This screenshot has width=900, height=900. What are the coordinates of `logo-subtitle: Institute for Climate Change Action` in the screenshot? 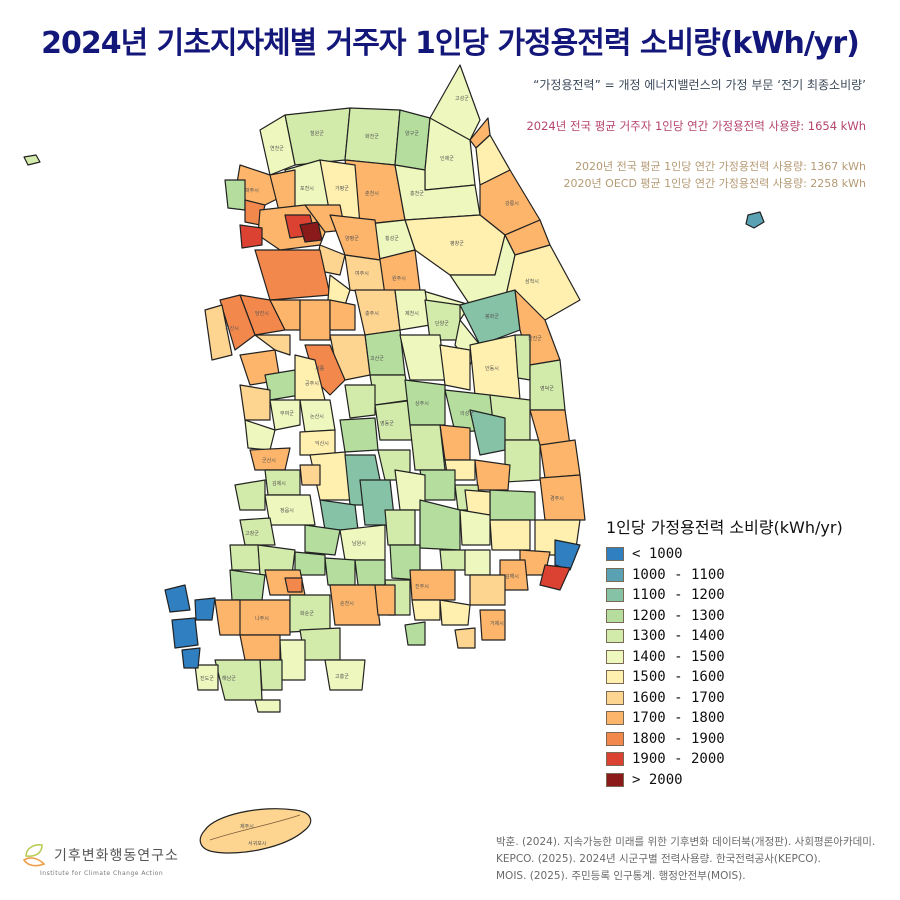 It's located at (102, 873).